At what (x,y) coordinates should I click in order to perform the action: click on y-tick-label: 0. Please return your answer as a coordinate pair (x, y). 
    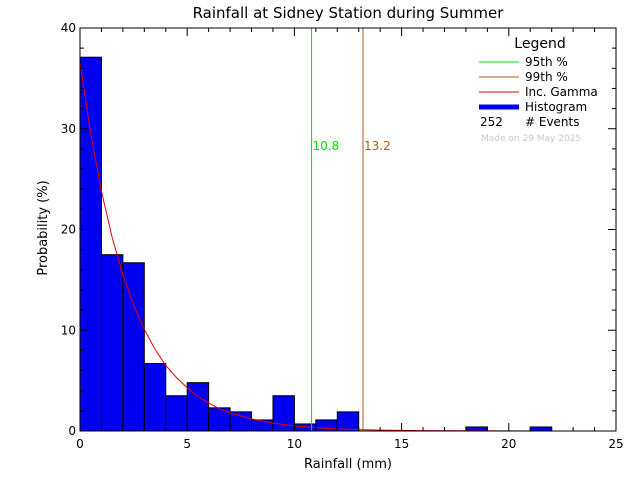
    Looking at the image, I should click on (72, 431).